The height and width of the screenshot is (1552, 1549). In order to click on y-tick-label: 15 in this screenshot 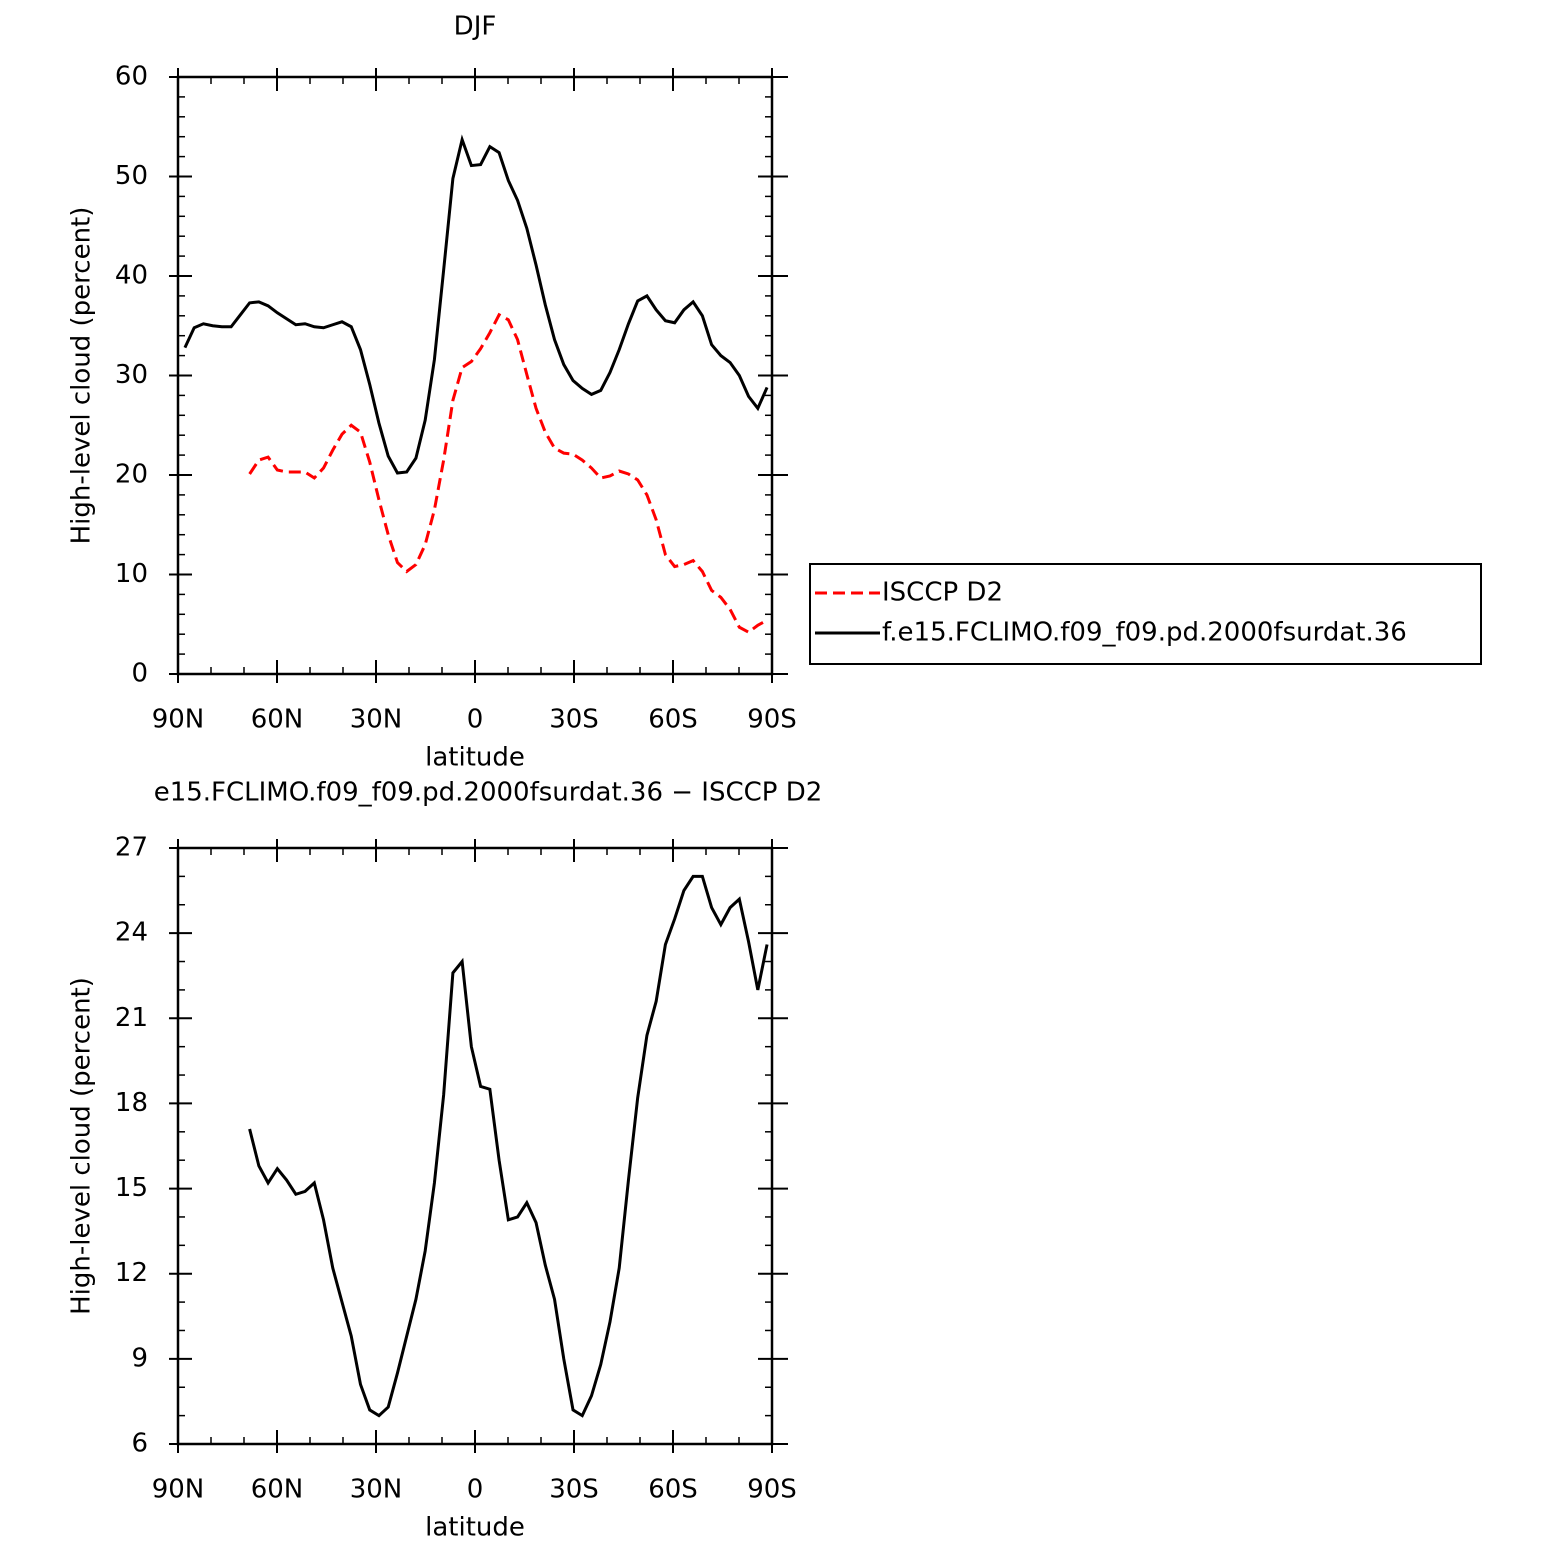, I will do `click(131, 1188)`.